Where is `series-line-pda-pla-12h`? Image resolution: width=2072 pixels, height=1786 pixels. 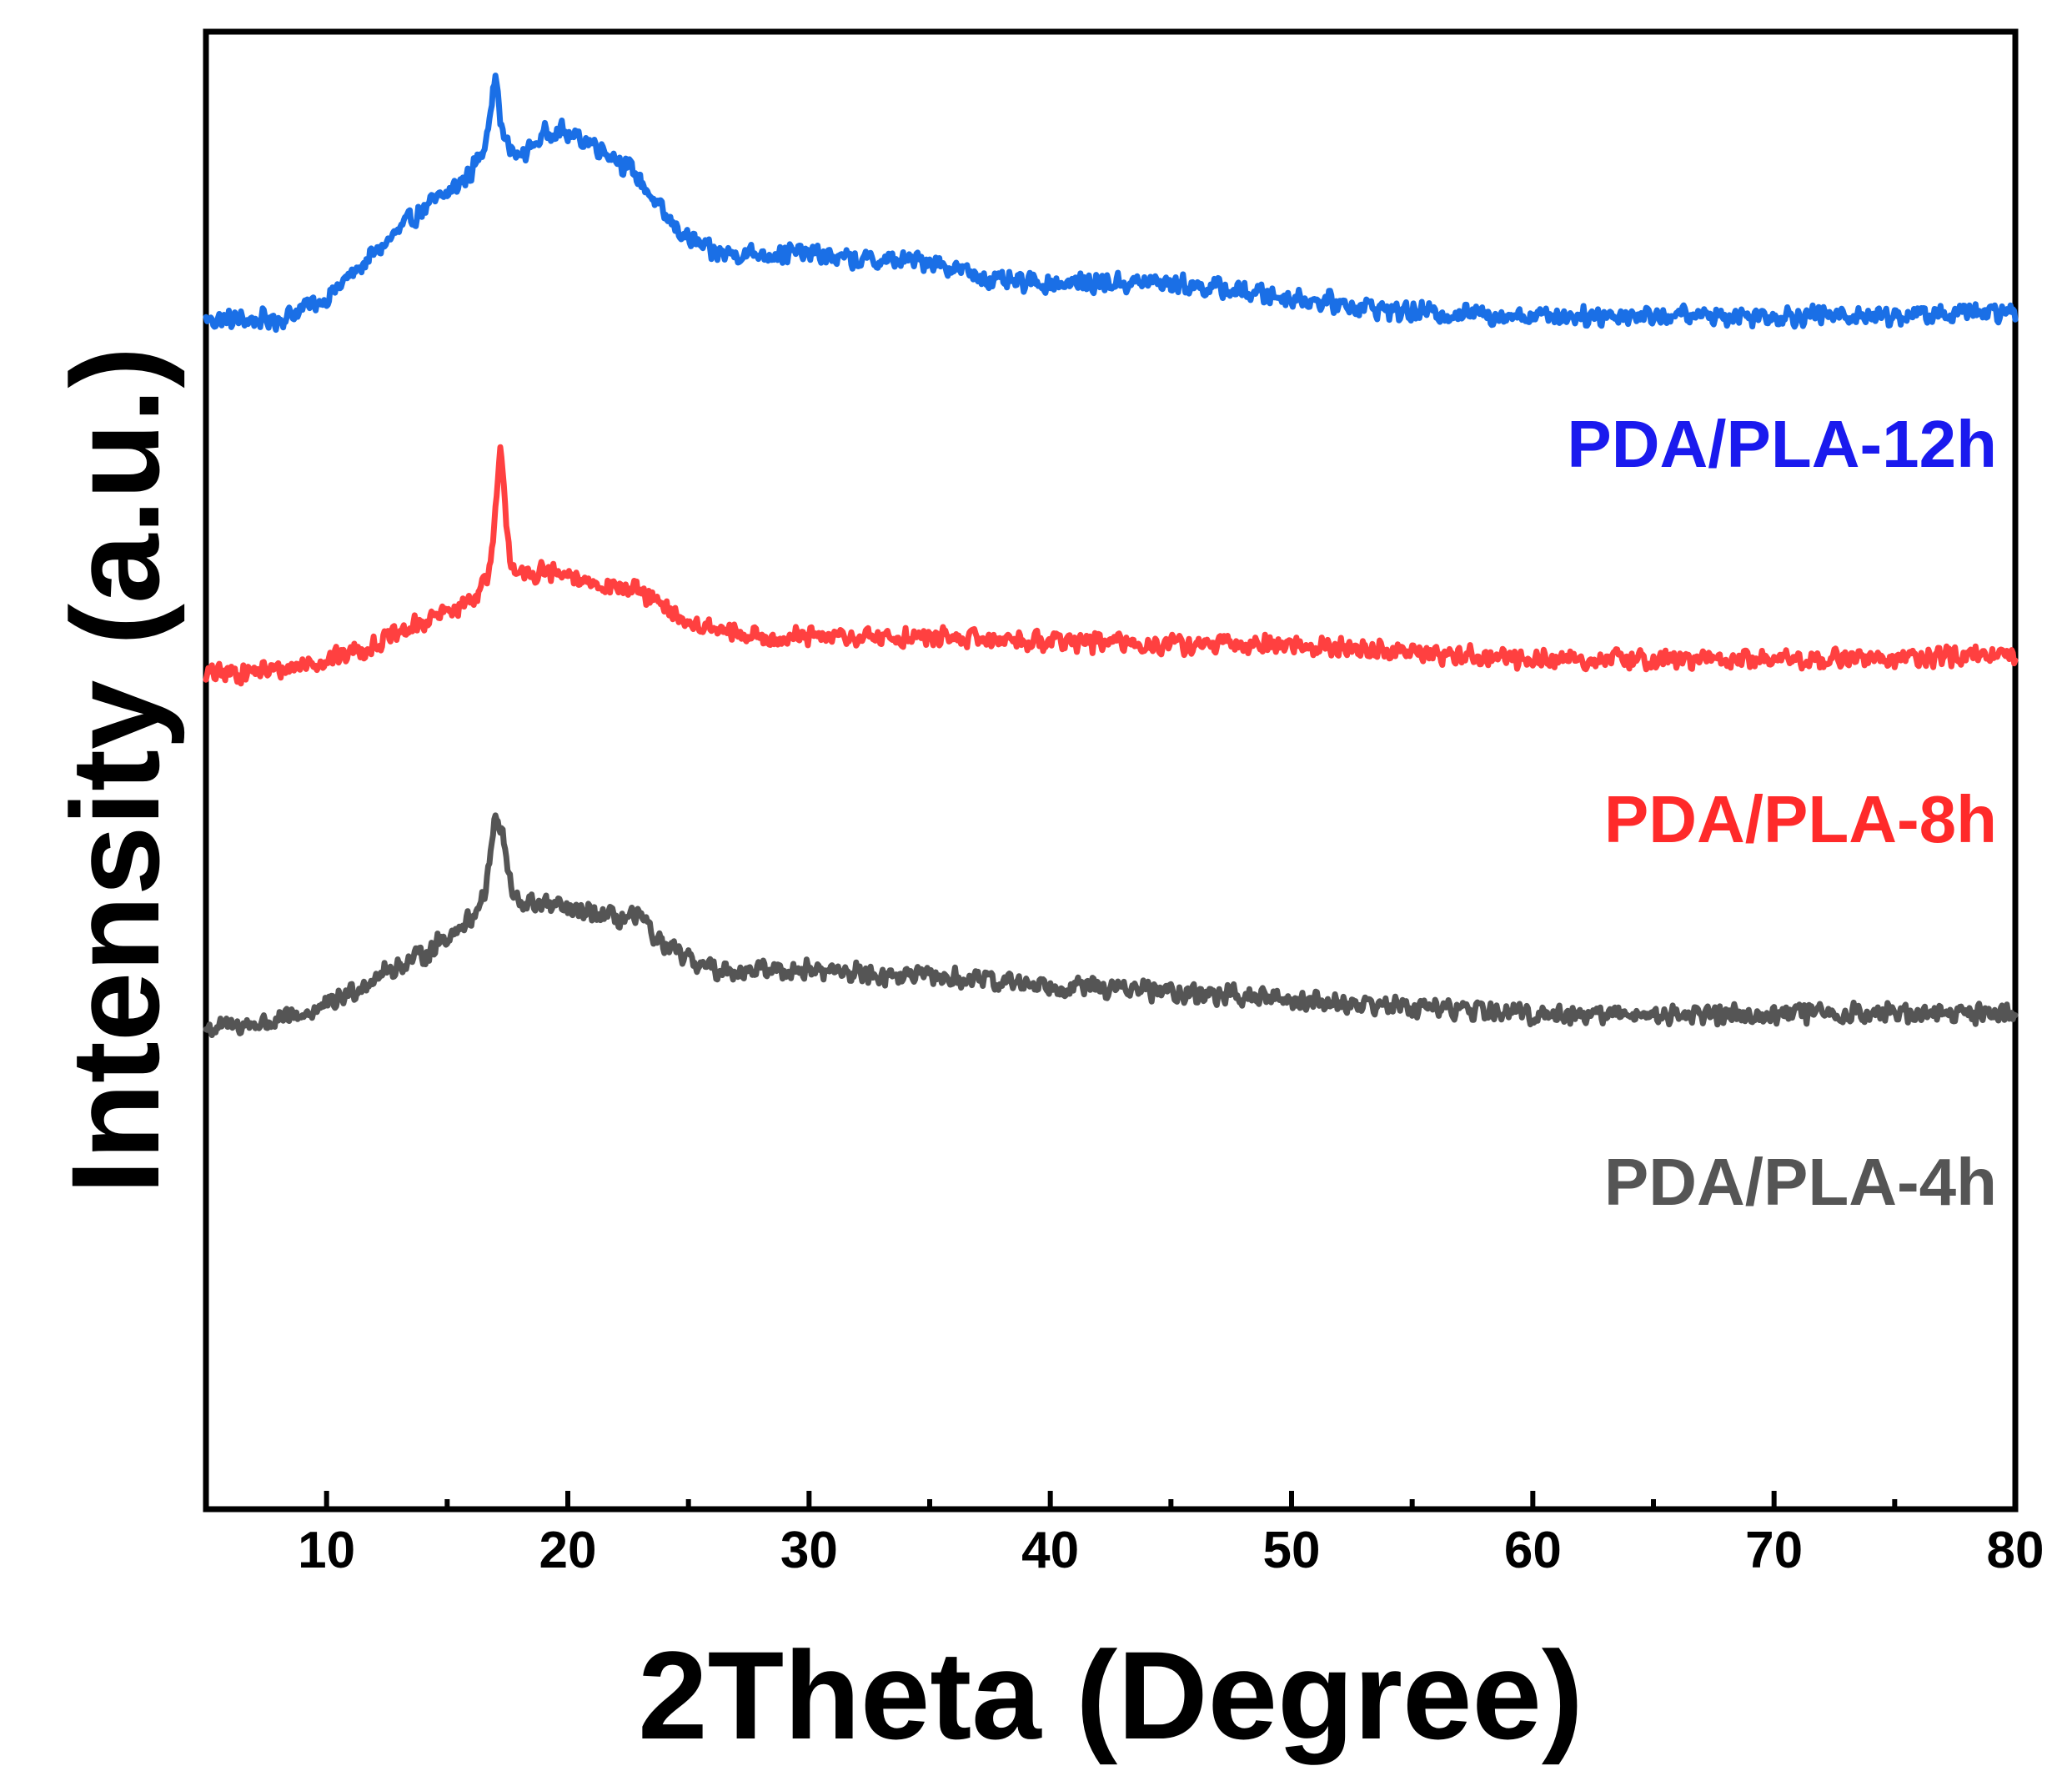 series-line-pda-pla-12h is located at coordinates (1111, 203).